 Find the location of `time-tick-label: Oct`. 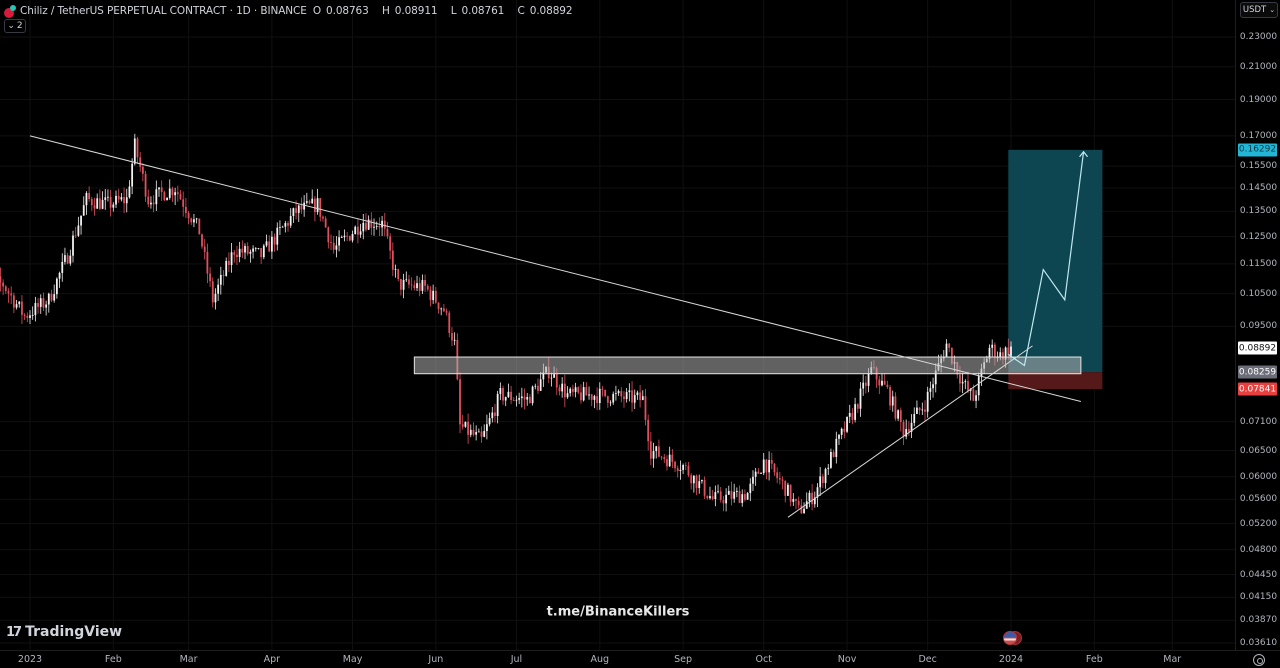

time-tick-label: Oct is located at coordinates (763, 659).